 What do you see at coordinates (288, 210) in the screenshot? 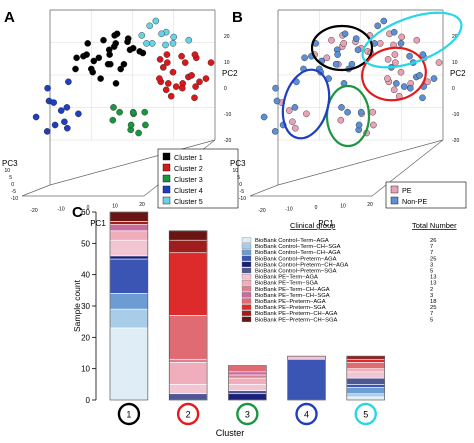
I see `panel-b-pc1-tick-label: -10` at bounding box center [288, 210].